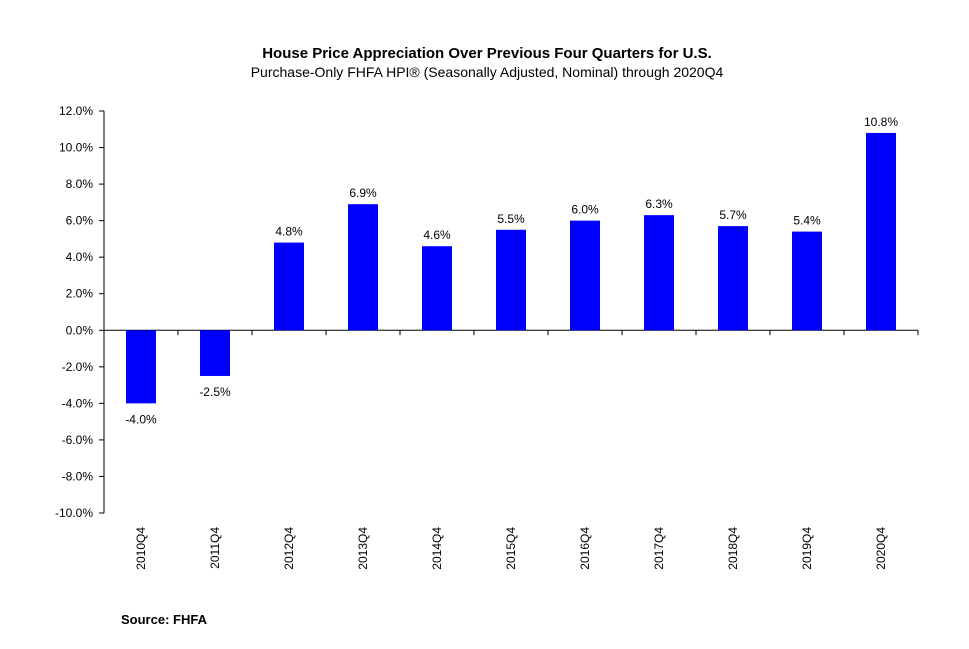  What do you see at coordinates (80, 330) in the screenshot?
I see `y-tick-label: 0.0%` at bounding box center [80, 330].